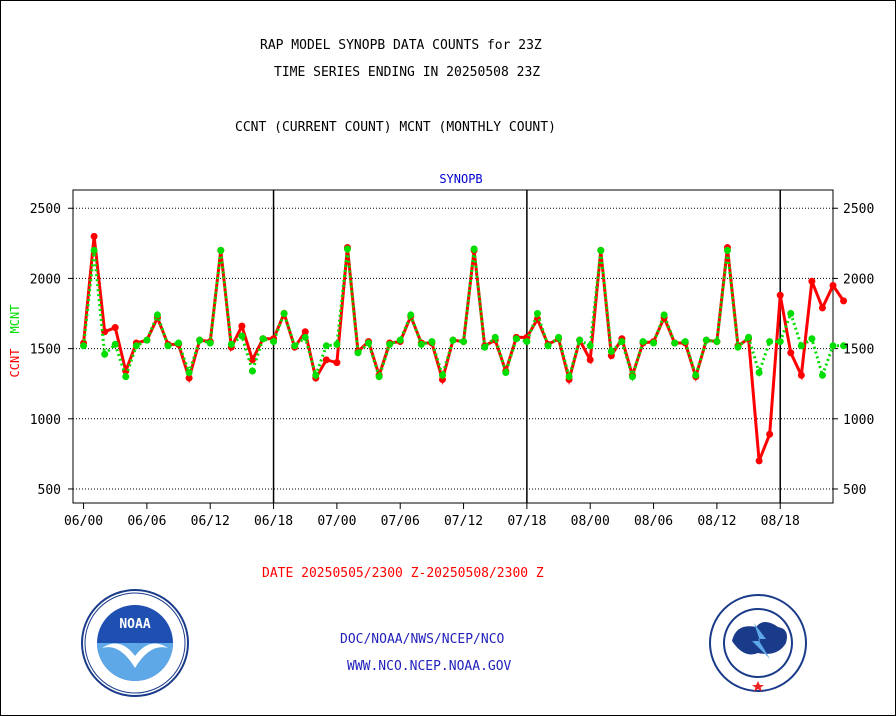  I want to click on y-tick-label-right: 2500, so click(858, 209).